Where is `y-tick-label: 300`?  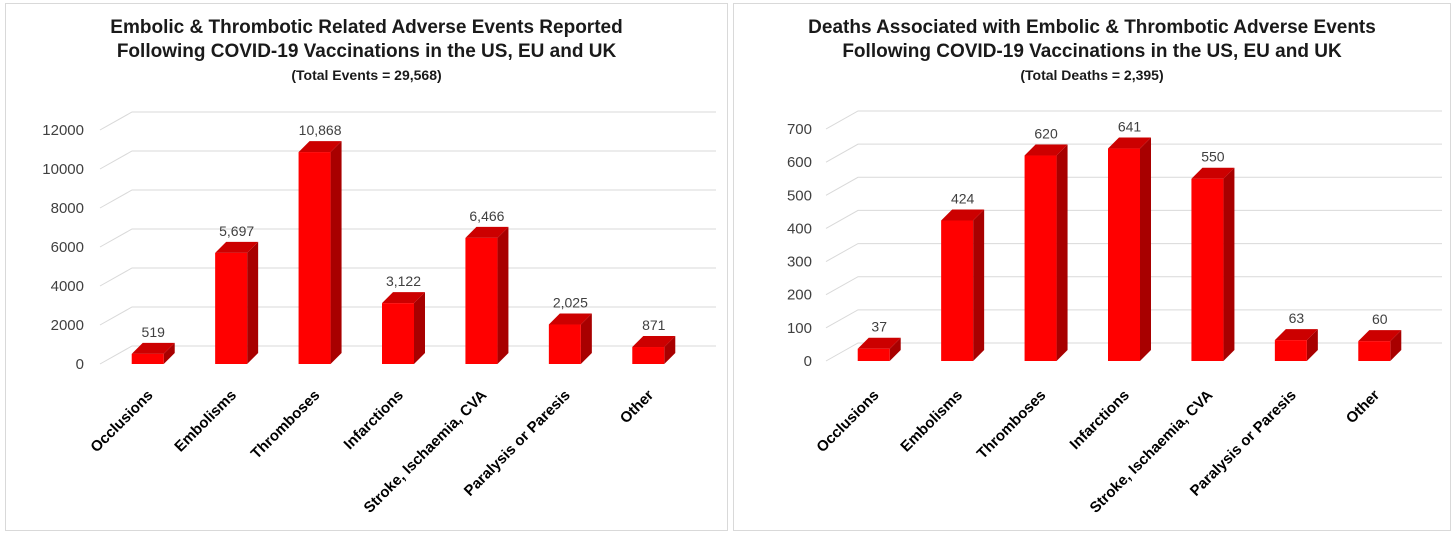
y-tick-label: 300 is located at coordinates (799, 262).